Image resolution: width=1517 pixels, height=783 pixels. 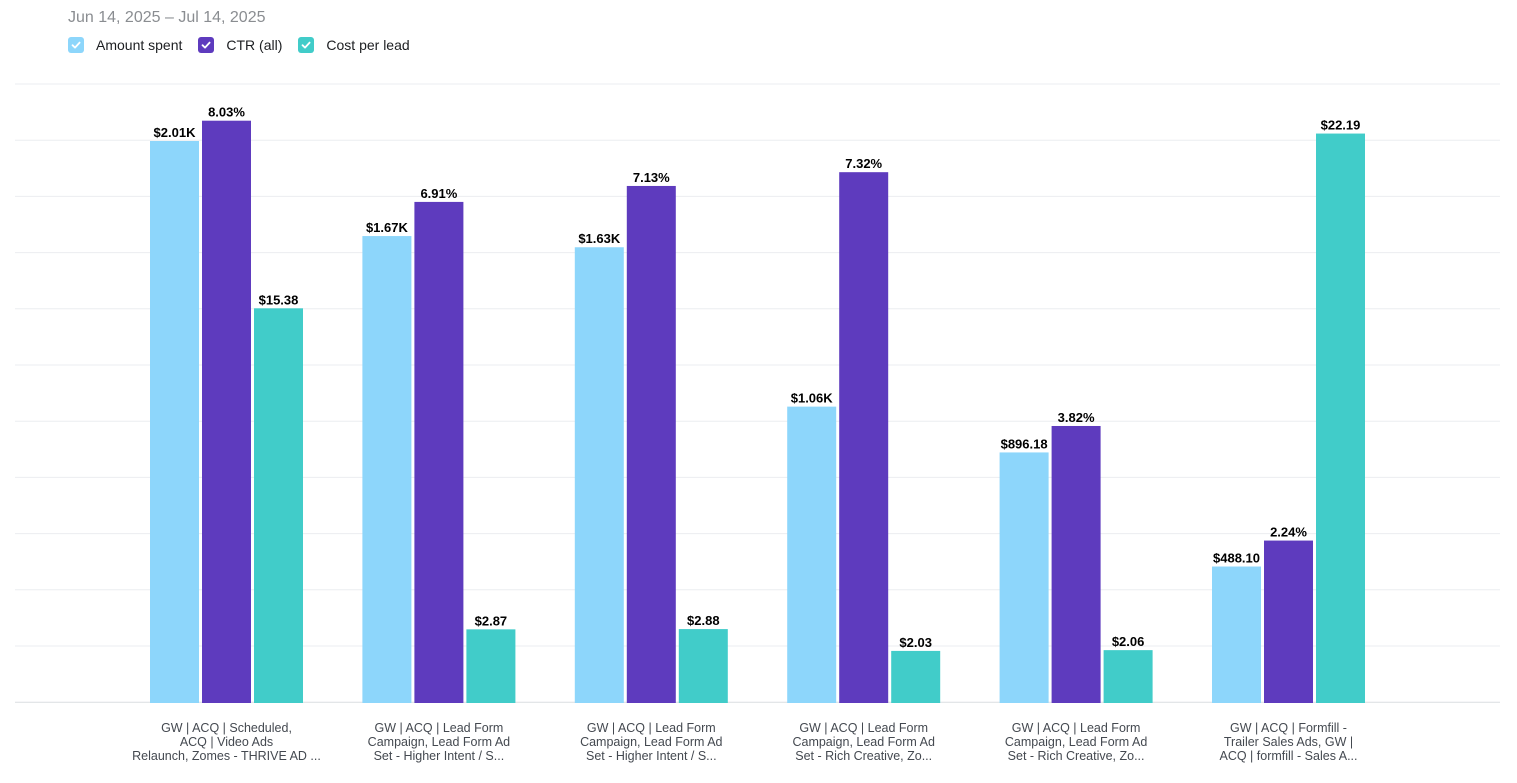 What do you see at coordinates (1128, 641) in the screenshot?
I see `bar-value-label: $2.06` at bounding box center [1128, 641].